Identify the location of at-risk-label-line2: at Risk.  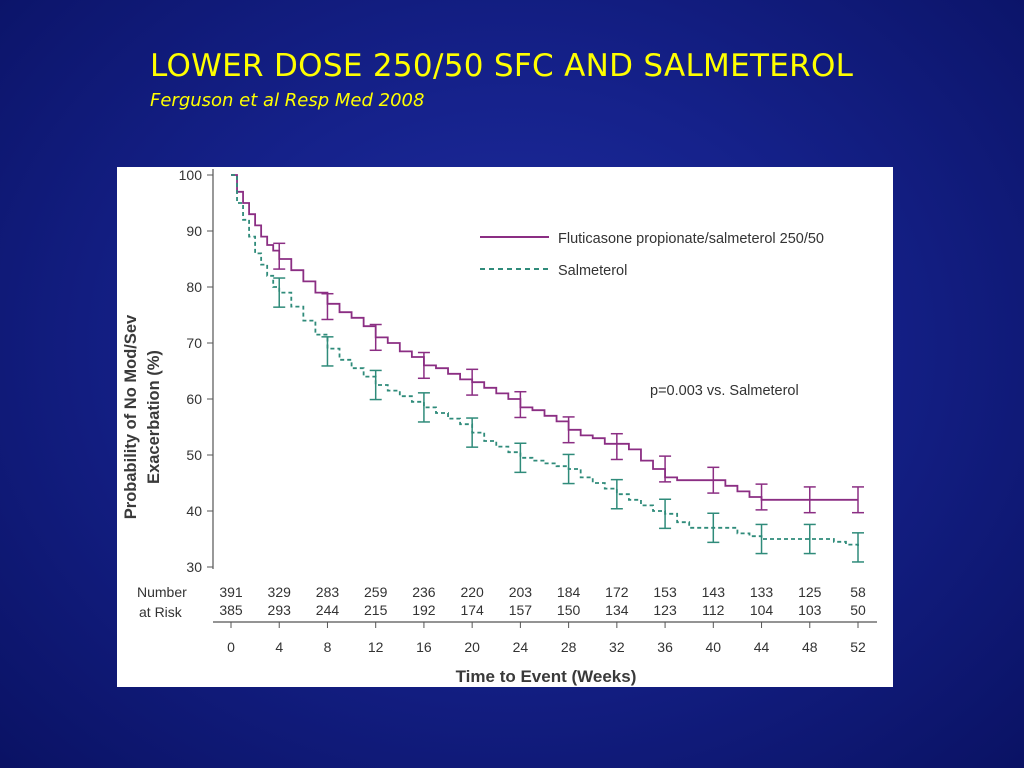
(161, 612).